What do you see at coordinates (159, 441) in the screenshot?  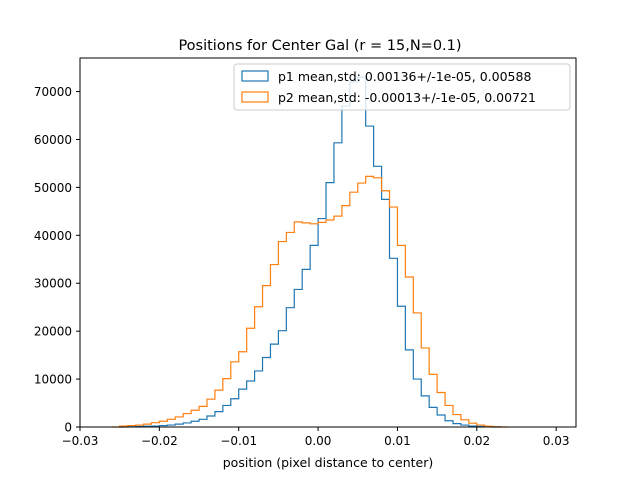 I see `x-tick-label: −0.02` at bounding box center [159, 441].